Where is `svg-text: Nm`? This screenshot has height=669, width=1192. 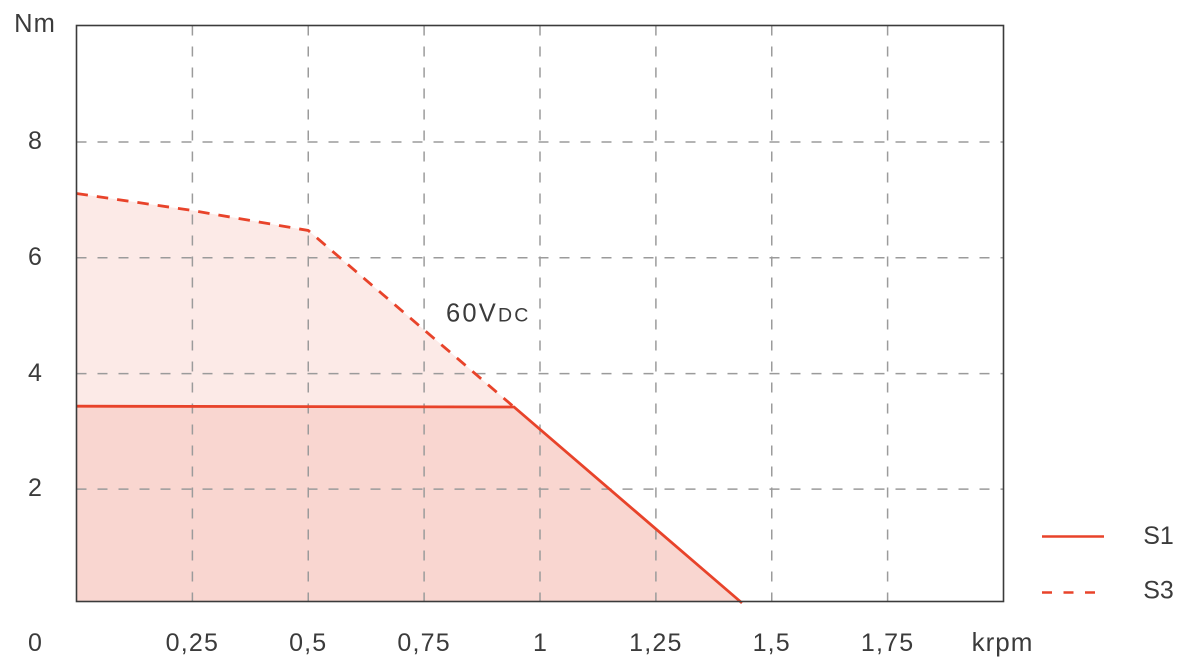
svg-text: Nm is located at coordinates (35, 24).